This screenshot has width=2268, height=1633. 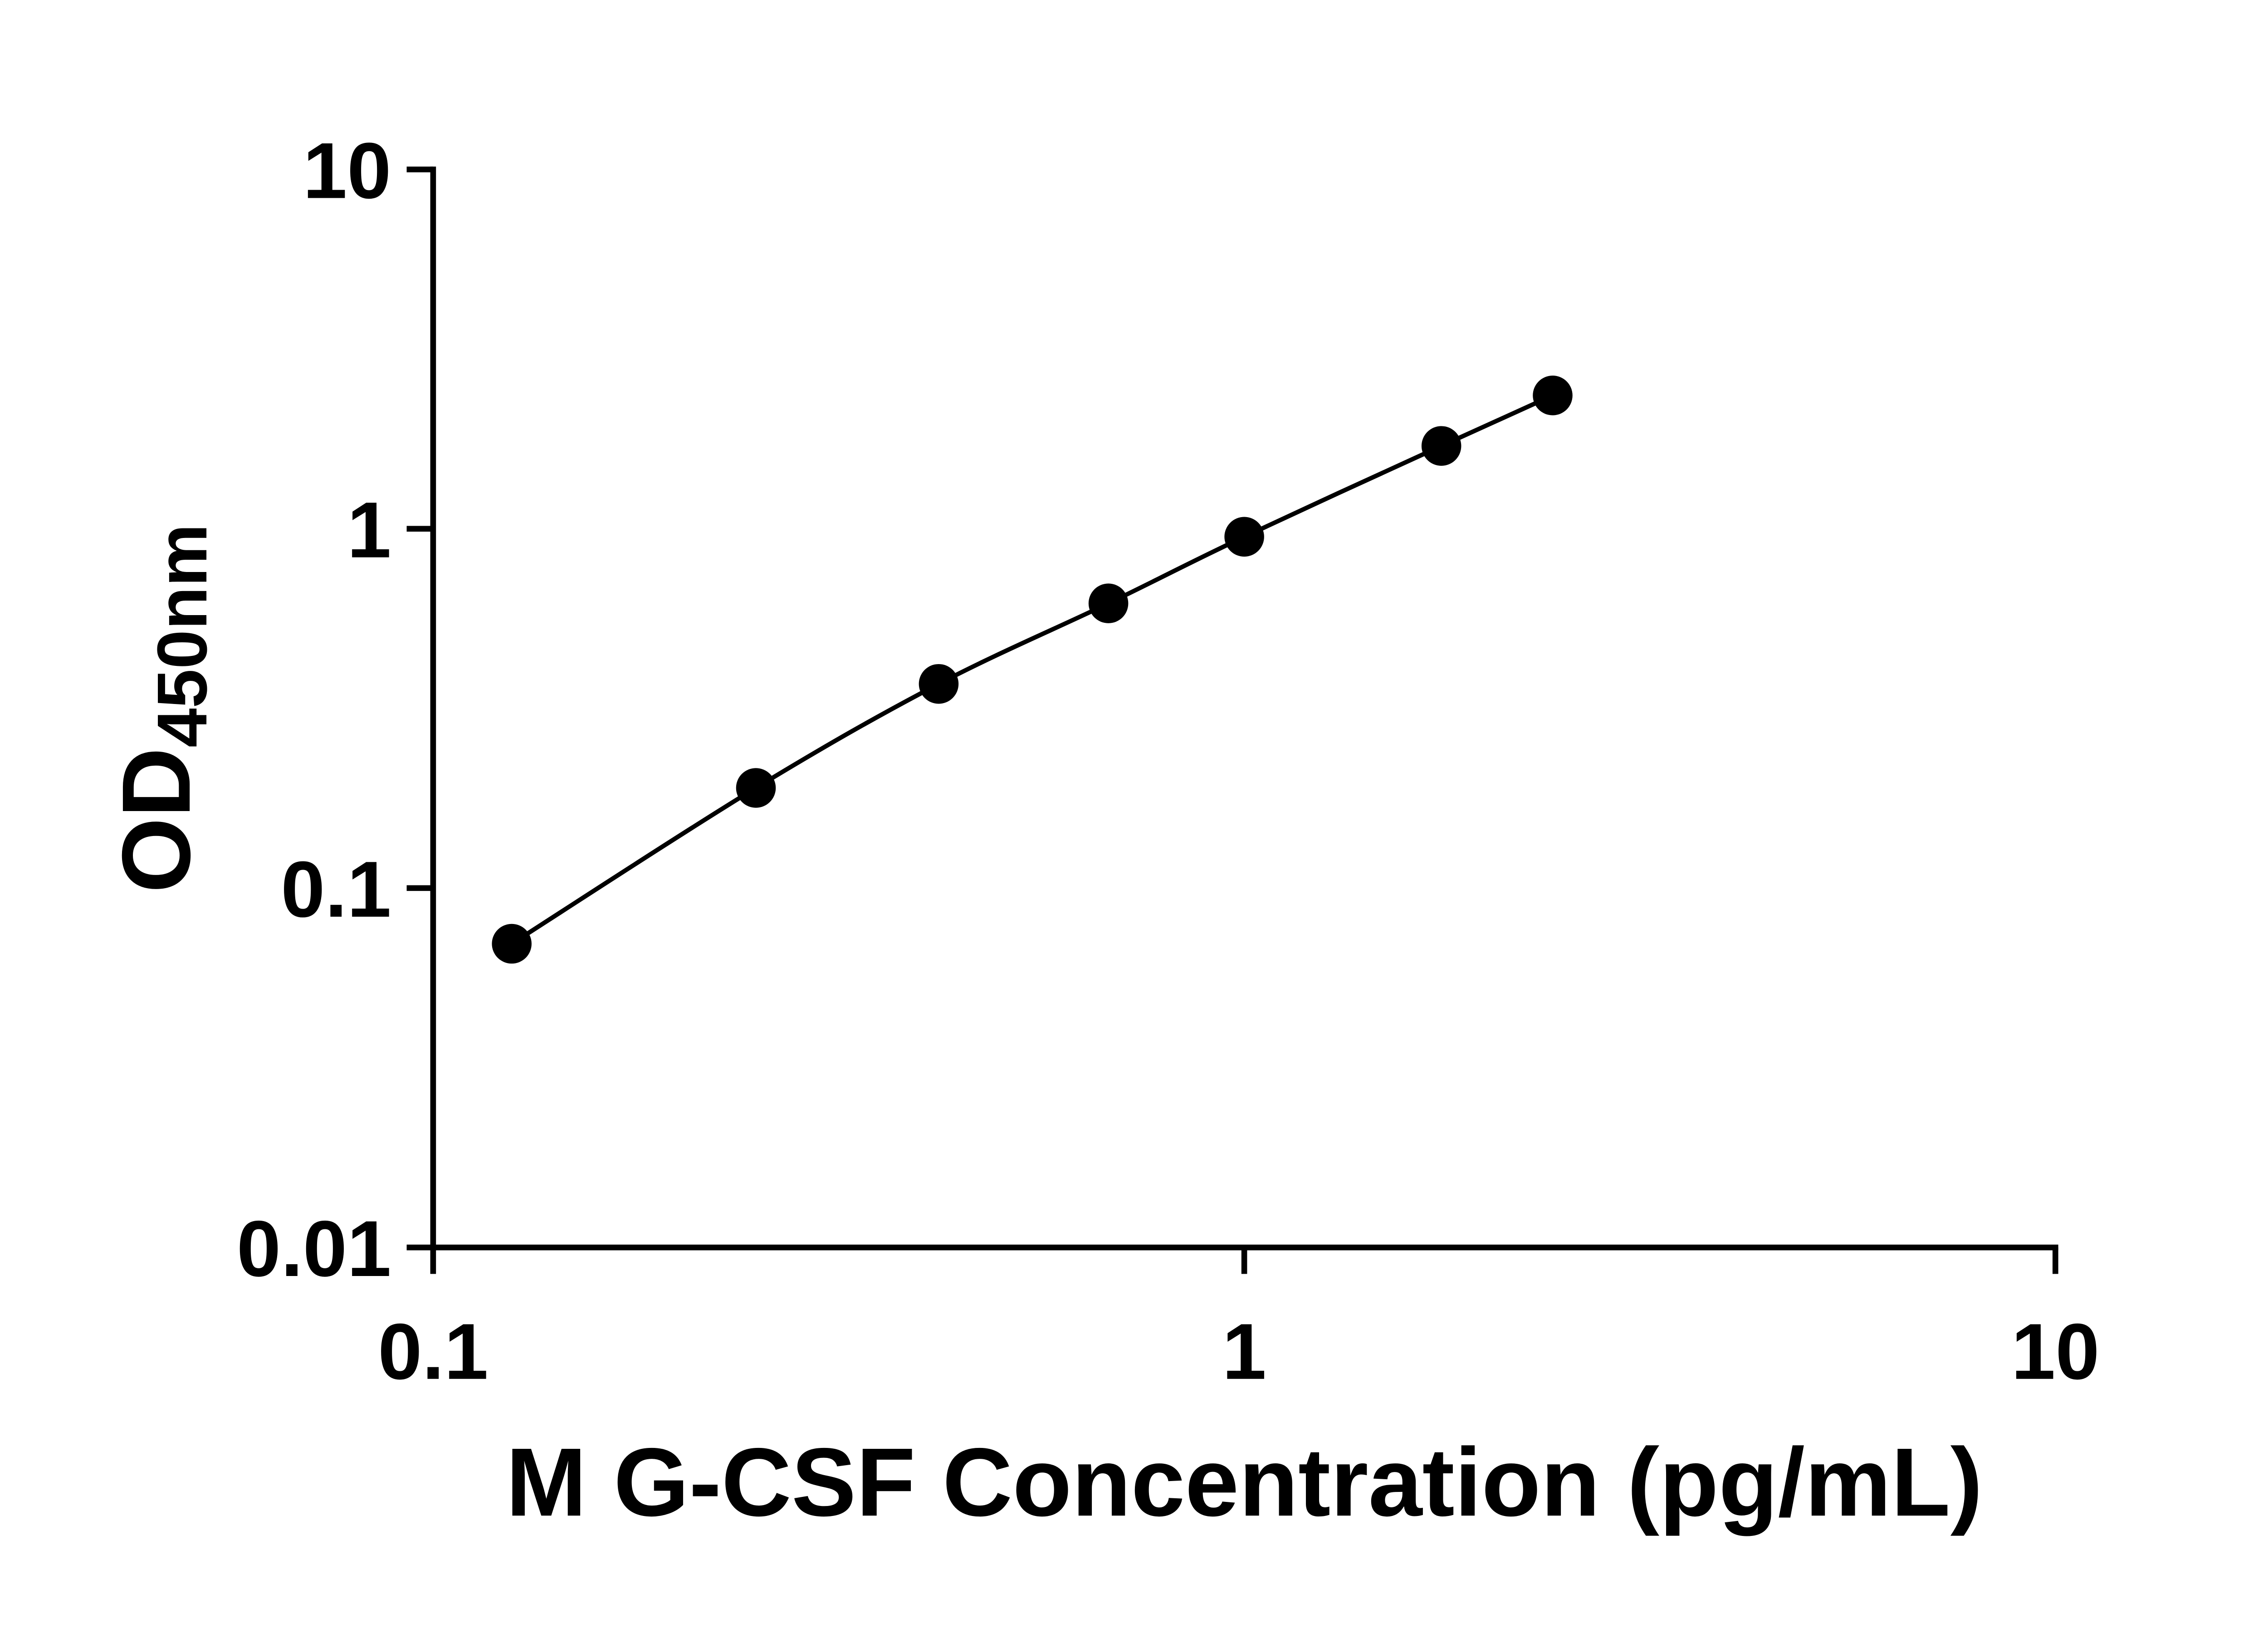 I want to click on y-axis-title-main: OD, so click(x=156, y=820).